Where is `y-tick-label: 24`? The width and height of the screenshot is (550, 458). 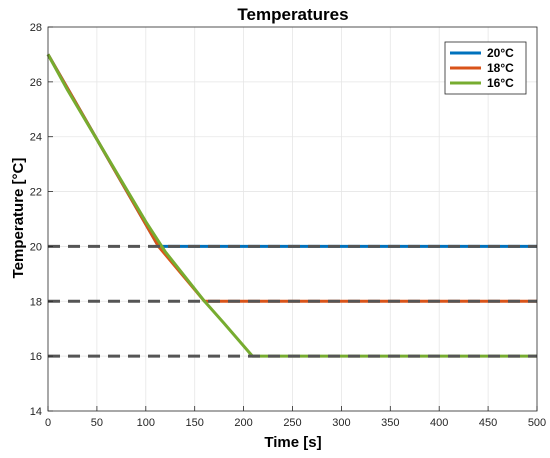
y-tick-label: 24 is located at coordinates (36, 138).